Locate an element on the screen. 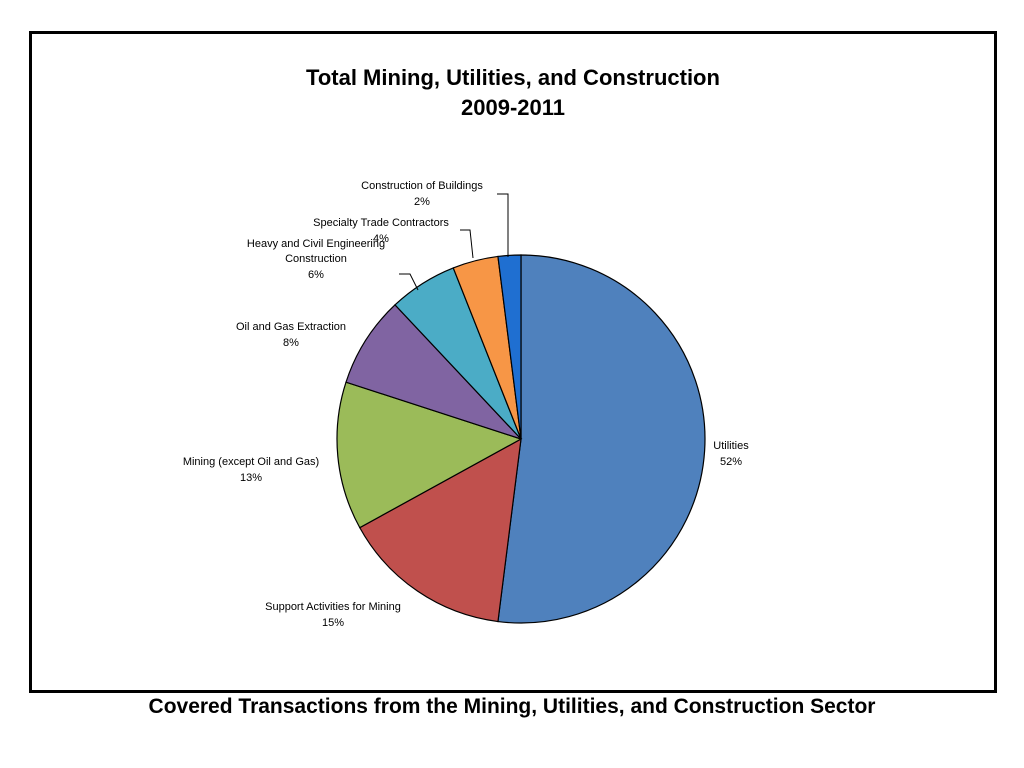 This screenshot has width=1024, height=768. slice-percent: 52% is located at coordinates (731, 462).